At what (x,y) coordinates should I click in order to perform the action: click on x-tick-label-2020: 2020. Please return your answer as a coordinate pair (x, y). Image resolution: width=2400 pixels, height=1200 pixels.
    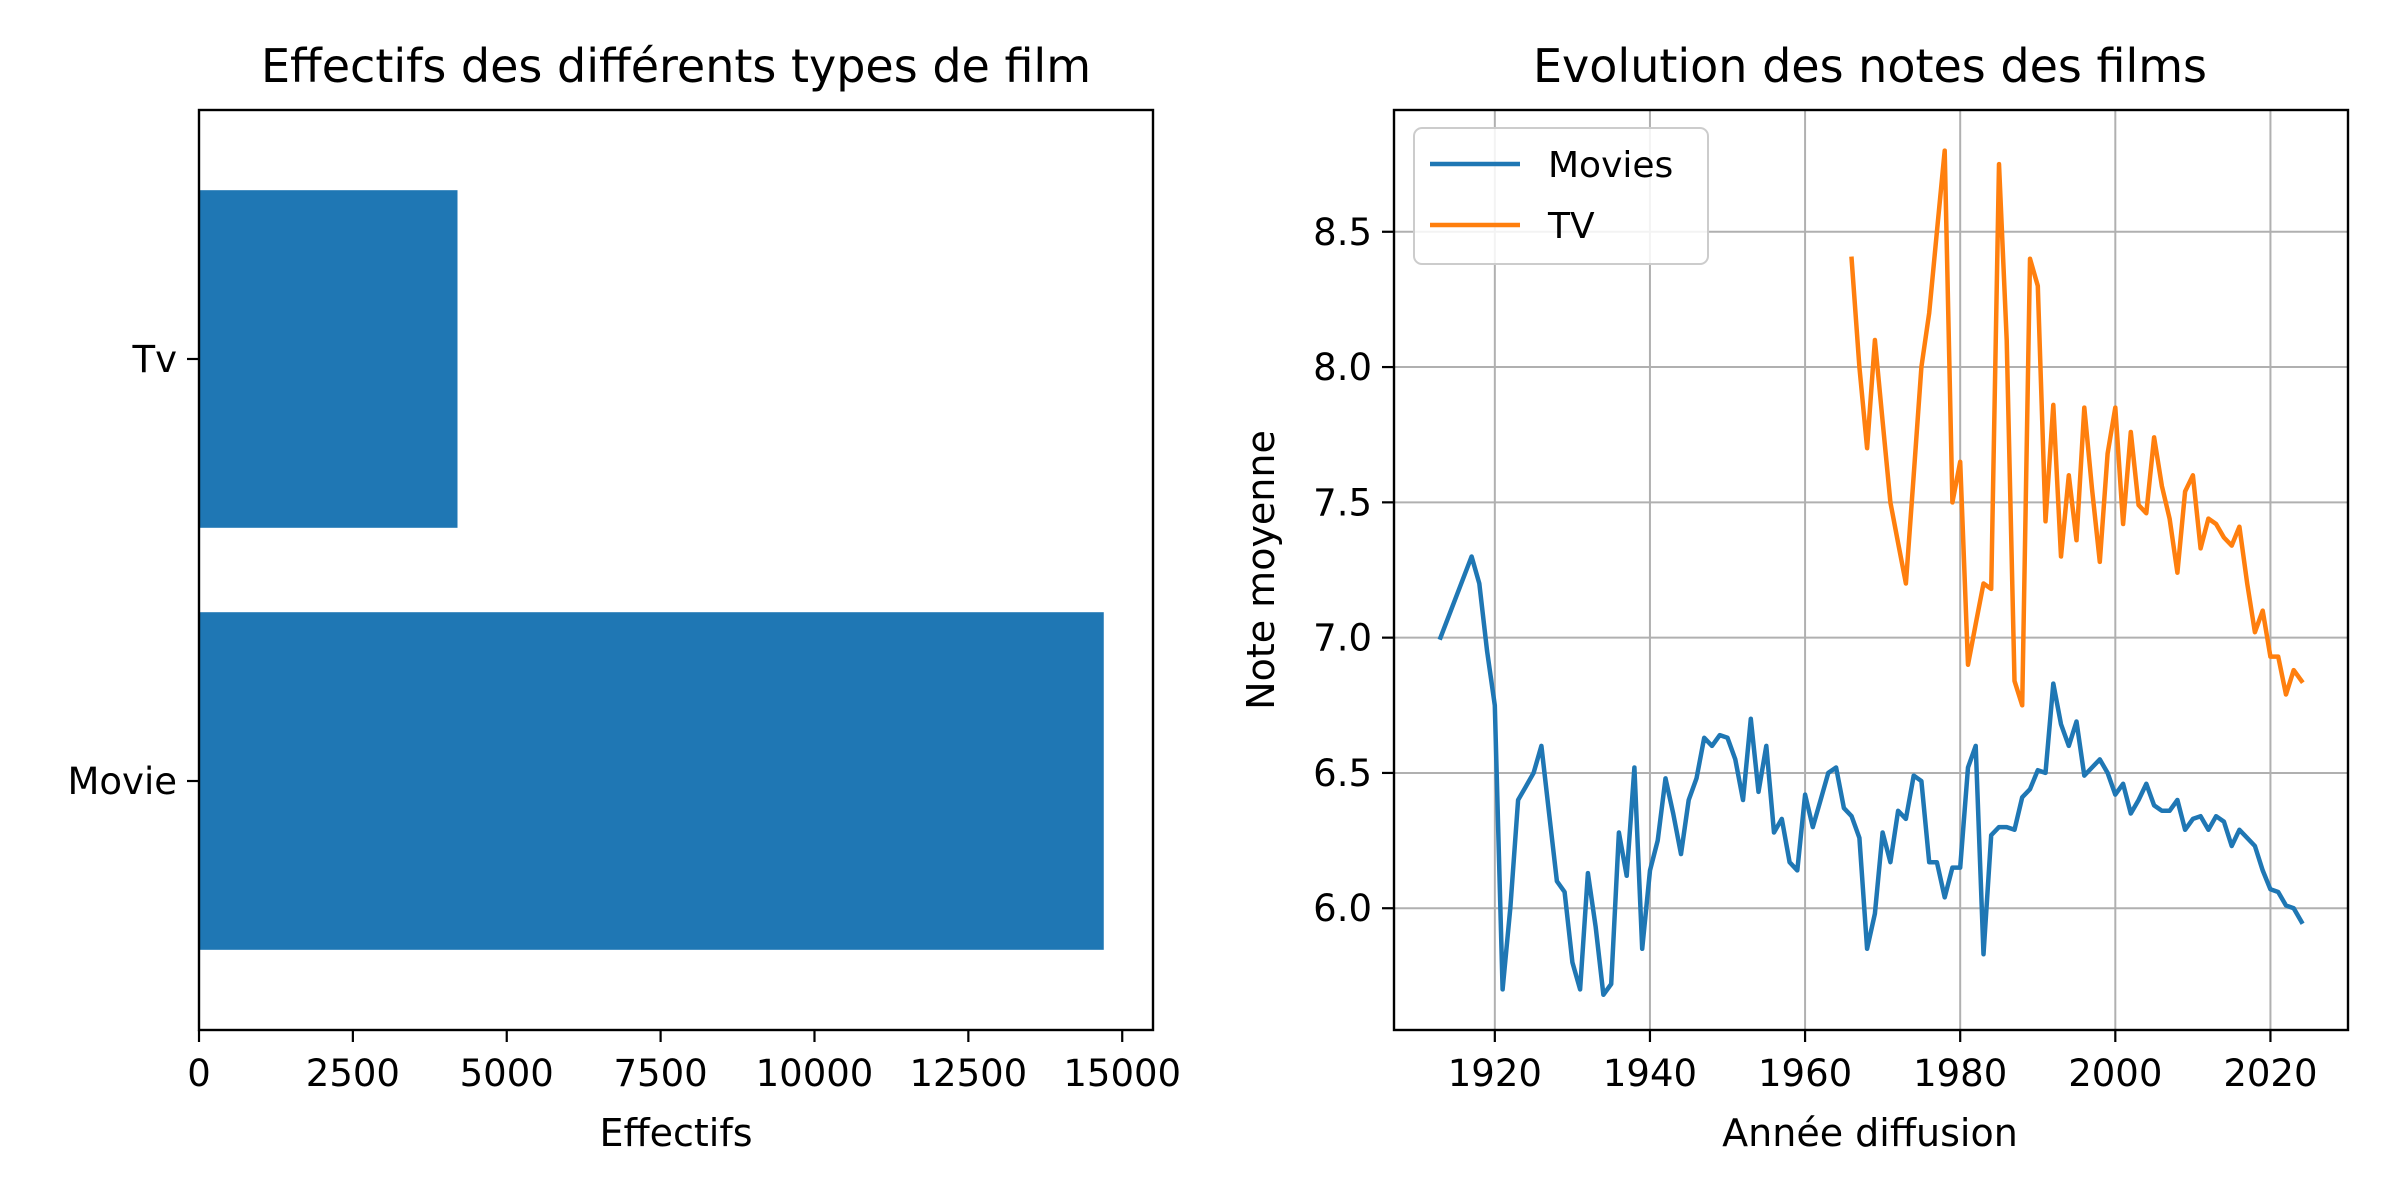
    Looking at the image, I should click on (2270, 1073).